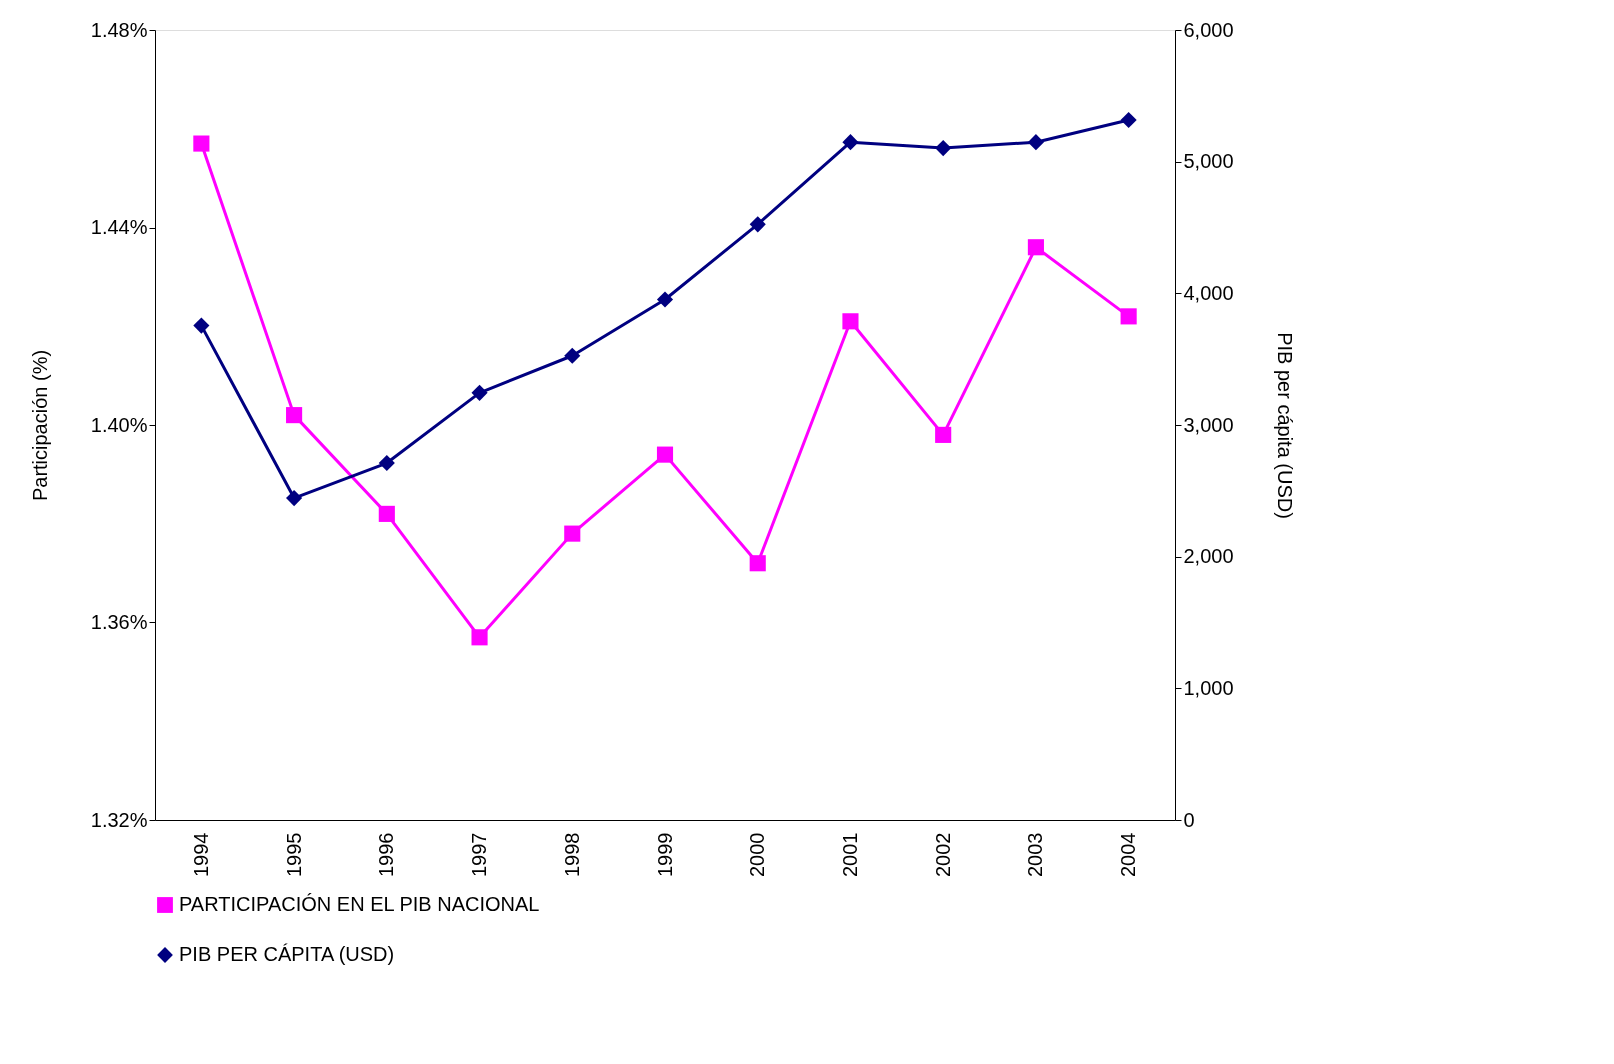 This screenshot has width=1614, height=1064. Describe the element at coordinates (287, 954) in the screenshot. I see `legend-label: PIB PER CÁPITA (USD)` at that location.